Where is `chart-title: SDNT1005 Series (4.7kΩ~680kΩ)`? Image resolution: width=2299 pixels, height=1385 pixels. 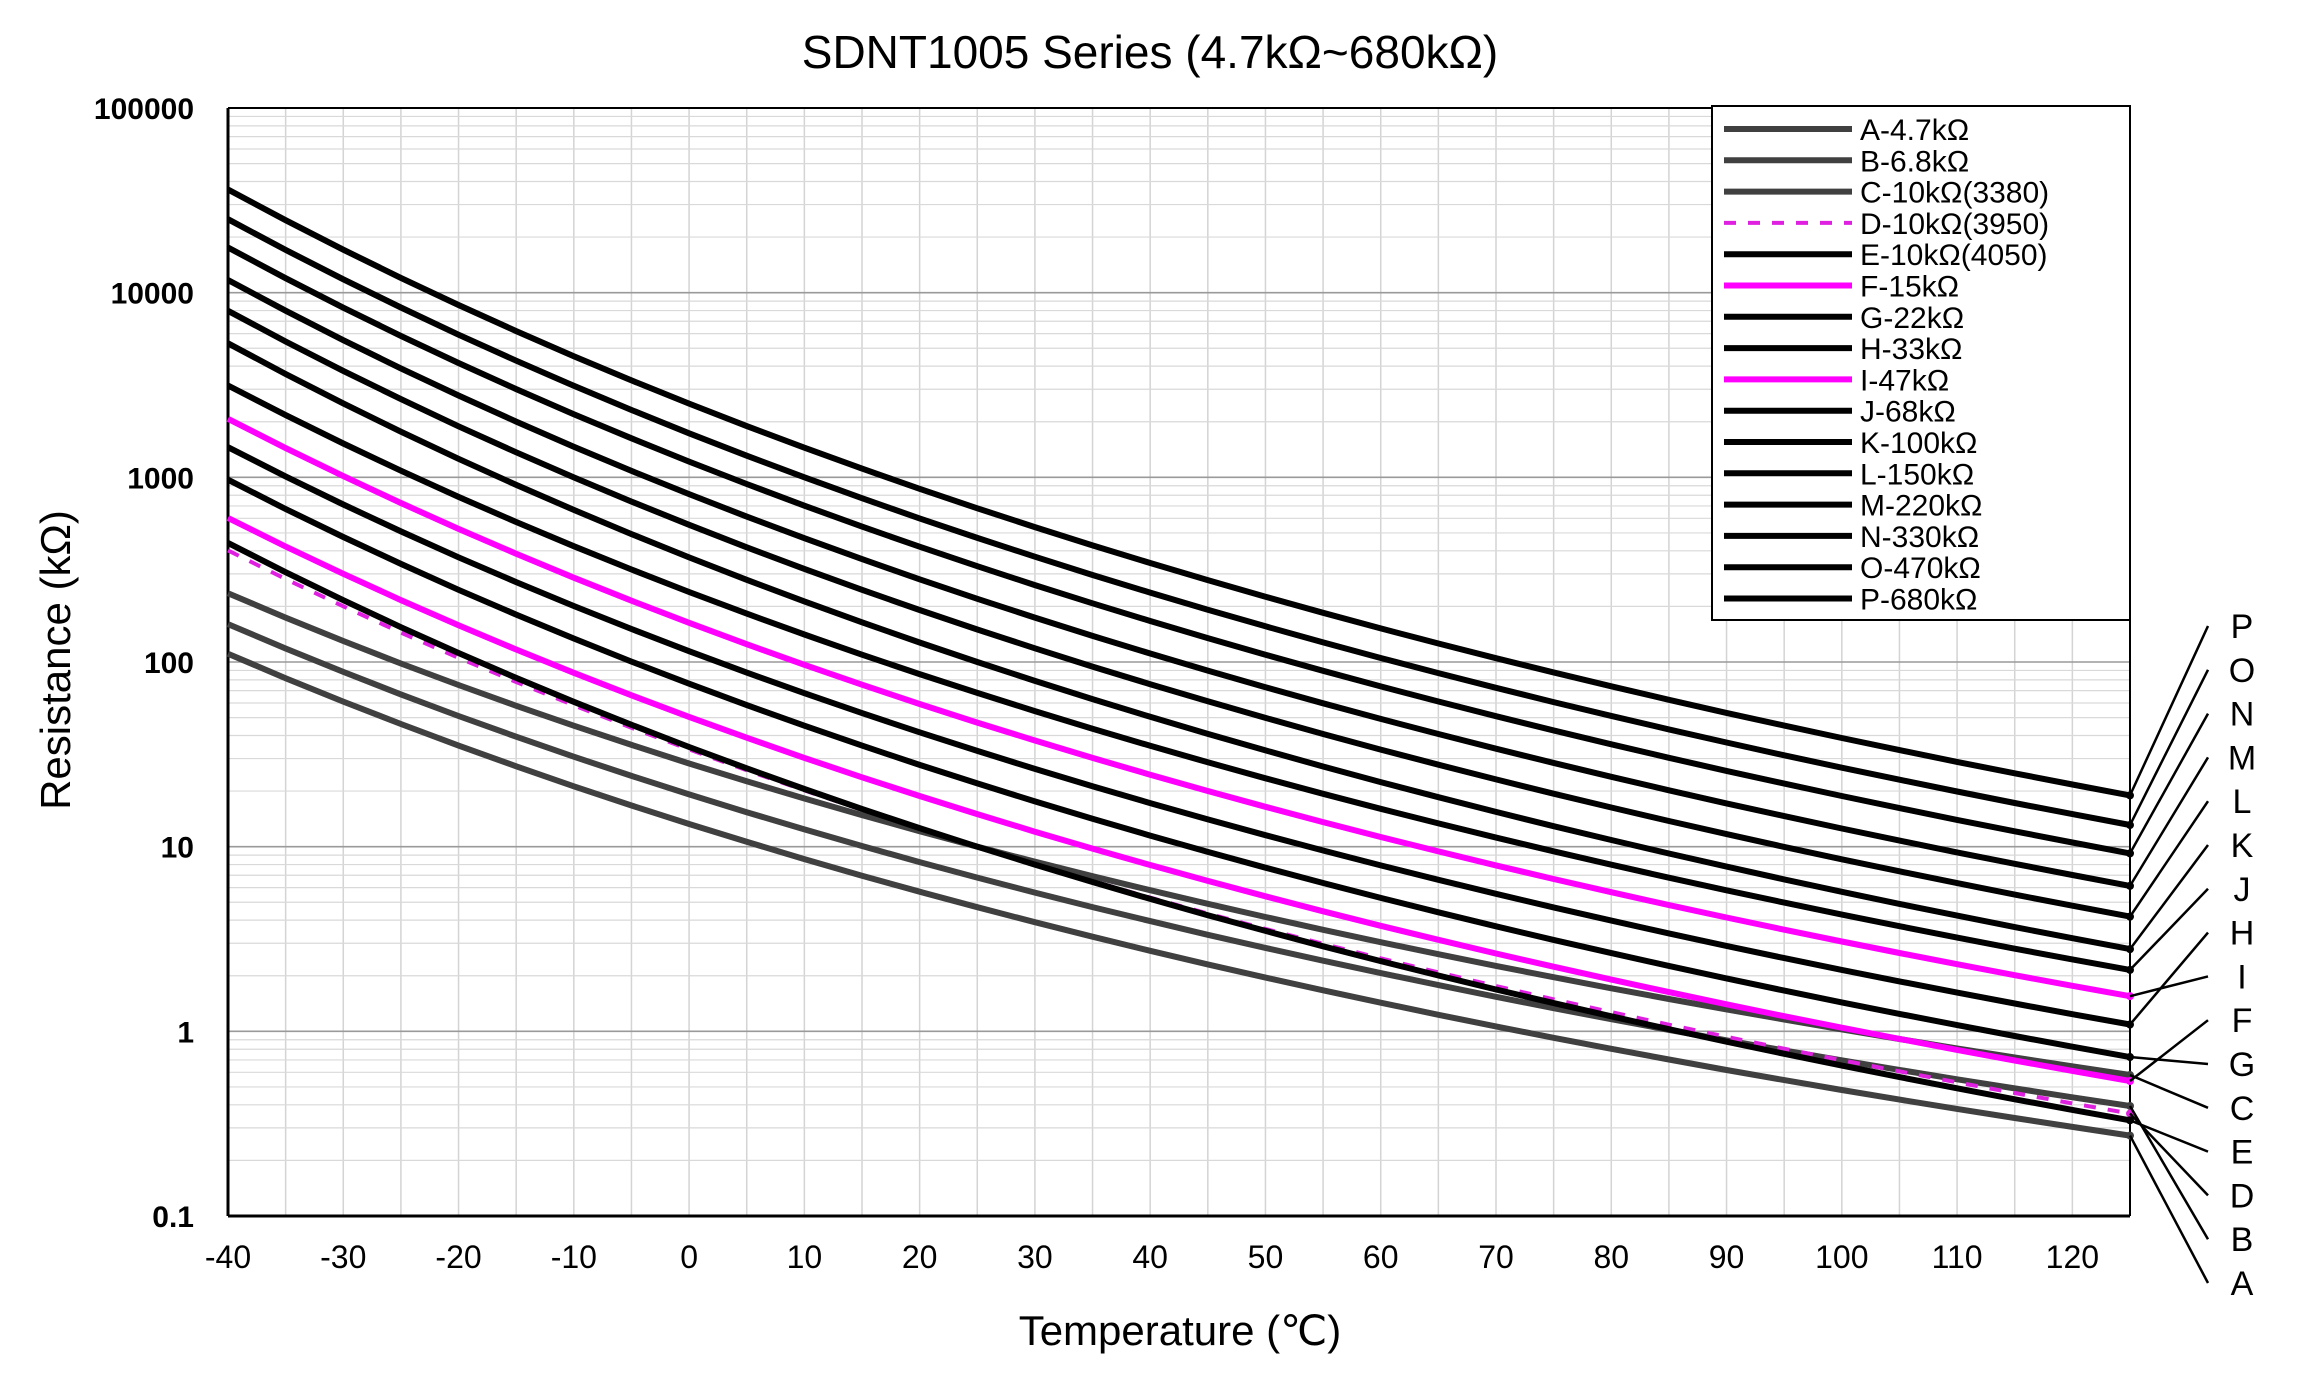 chart-title: SDNT1005 Series (4.7kΩ~680kΩ) is located at coordinates (1150, 52).